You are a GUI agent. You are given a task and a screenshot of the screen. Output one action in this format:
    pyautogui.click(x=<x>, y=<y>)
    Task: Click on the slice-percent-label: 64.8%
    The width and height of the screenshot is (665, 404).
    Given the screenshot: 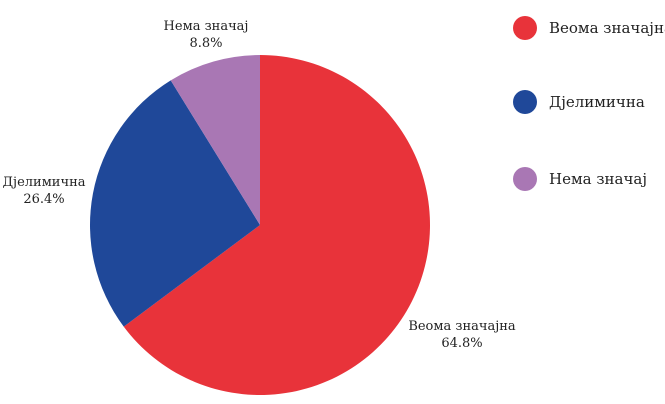 What is the action you would take?
    pyautogui.click(x=461, y=343)
    